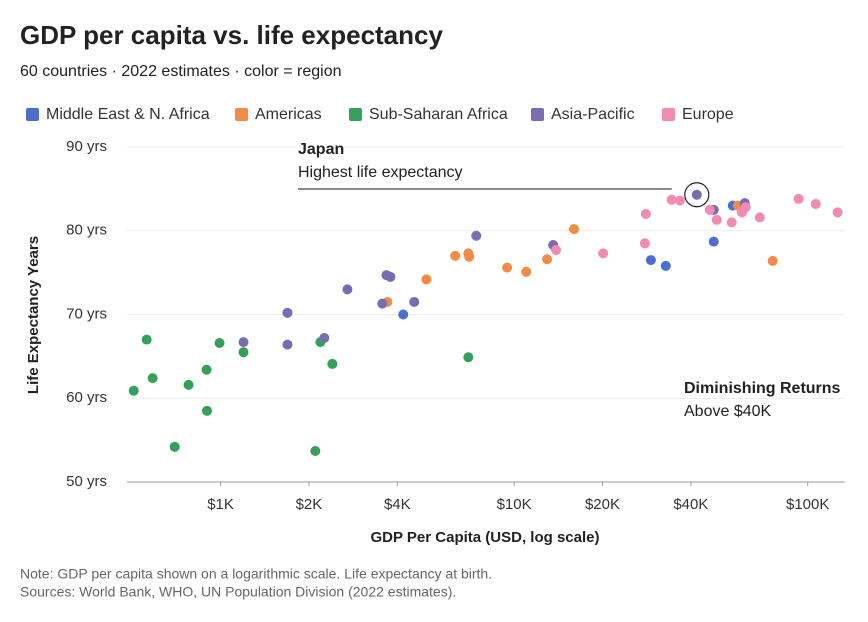 The image size is (868, 622). Describe the element at coordinates (485, 537) in the screenshot. I see `x-axis-title: GDP Per Capita (USD, log scale)` at that location.